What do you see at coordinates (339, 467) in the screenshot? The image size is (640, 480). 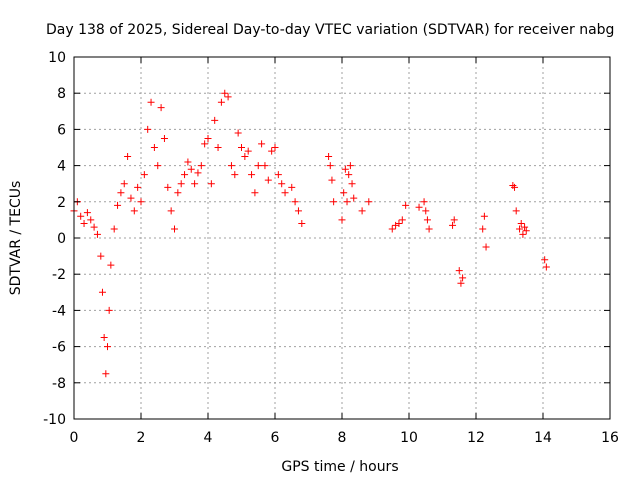 I see `x-axis-label: GPS time / hours` at bounding box center [339, 467].